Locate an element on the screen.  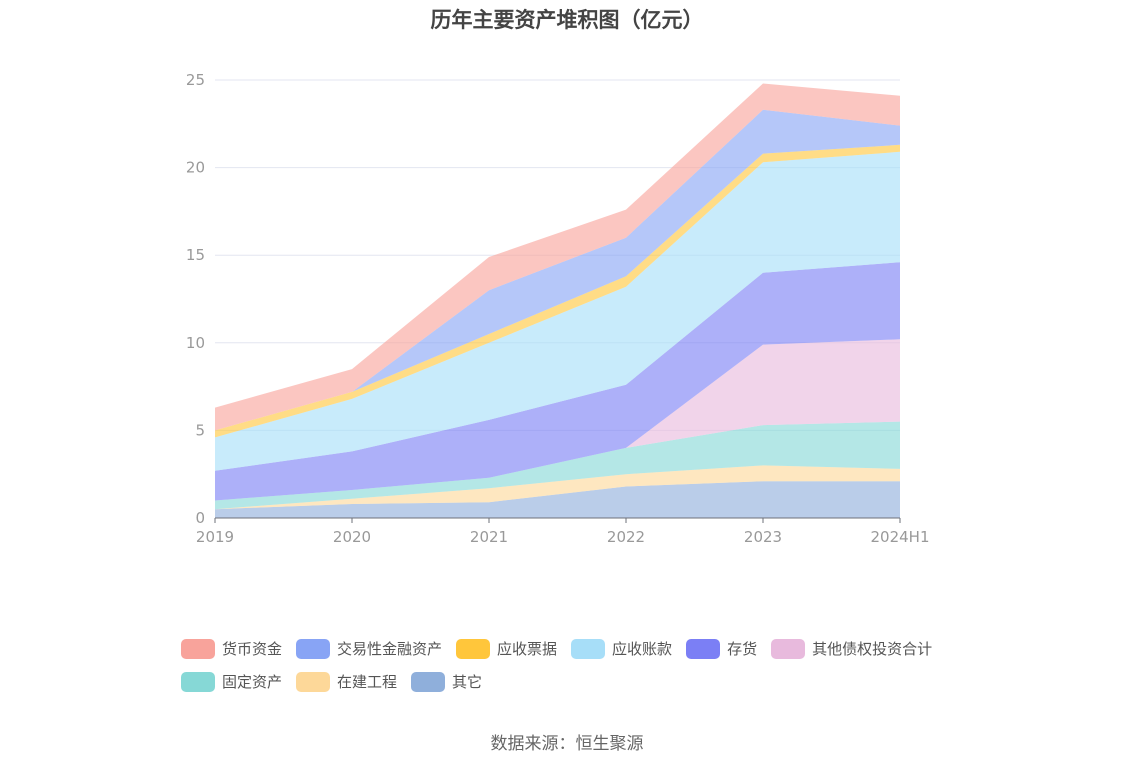
legend-item: 交易性金融资产 is located at coordinates (369, 648).